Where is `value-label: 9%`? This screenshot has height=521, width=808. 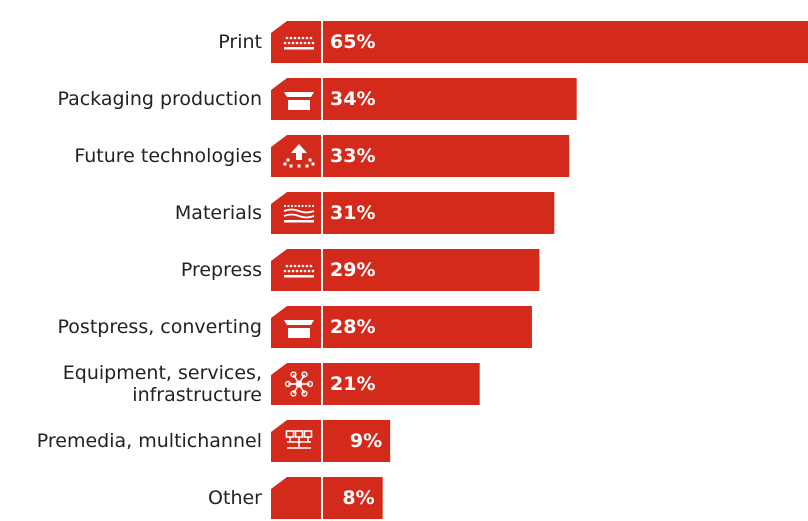 value-label: 9% is located at coordinates (366, 441).